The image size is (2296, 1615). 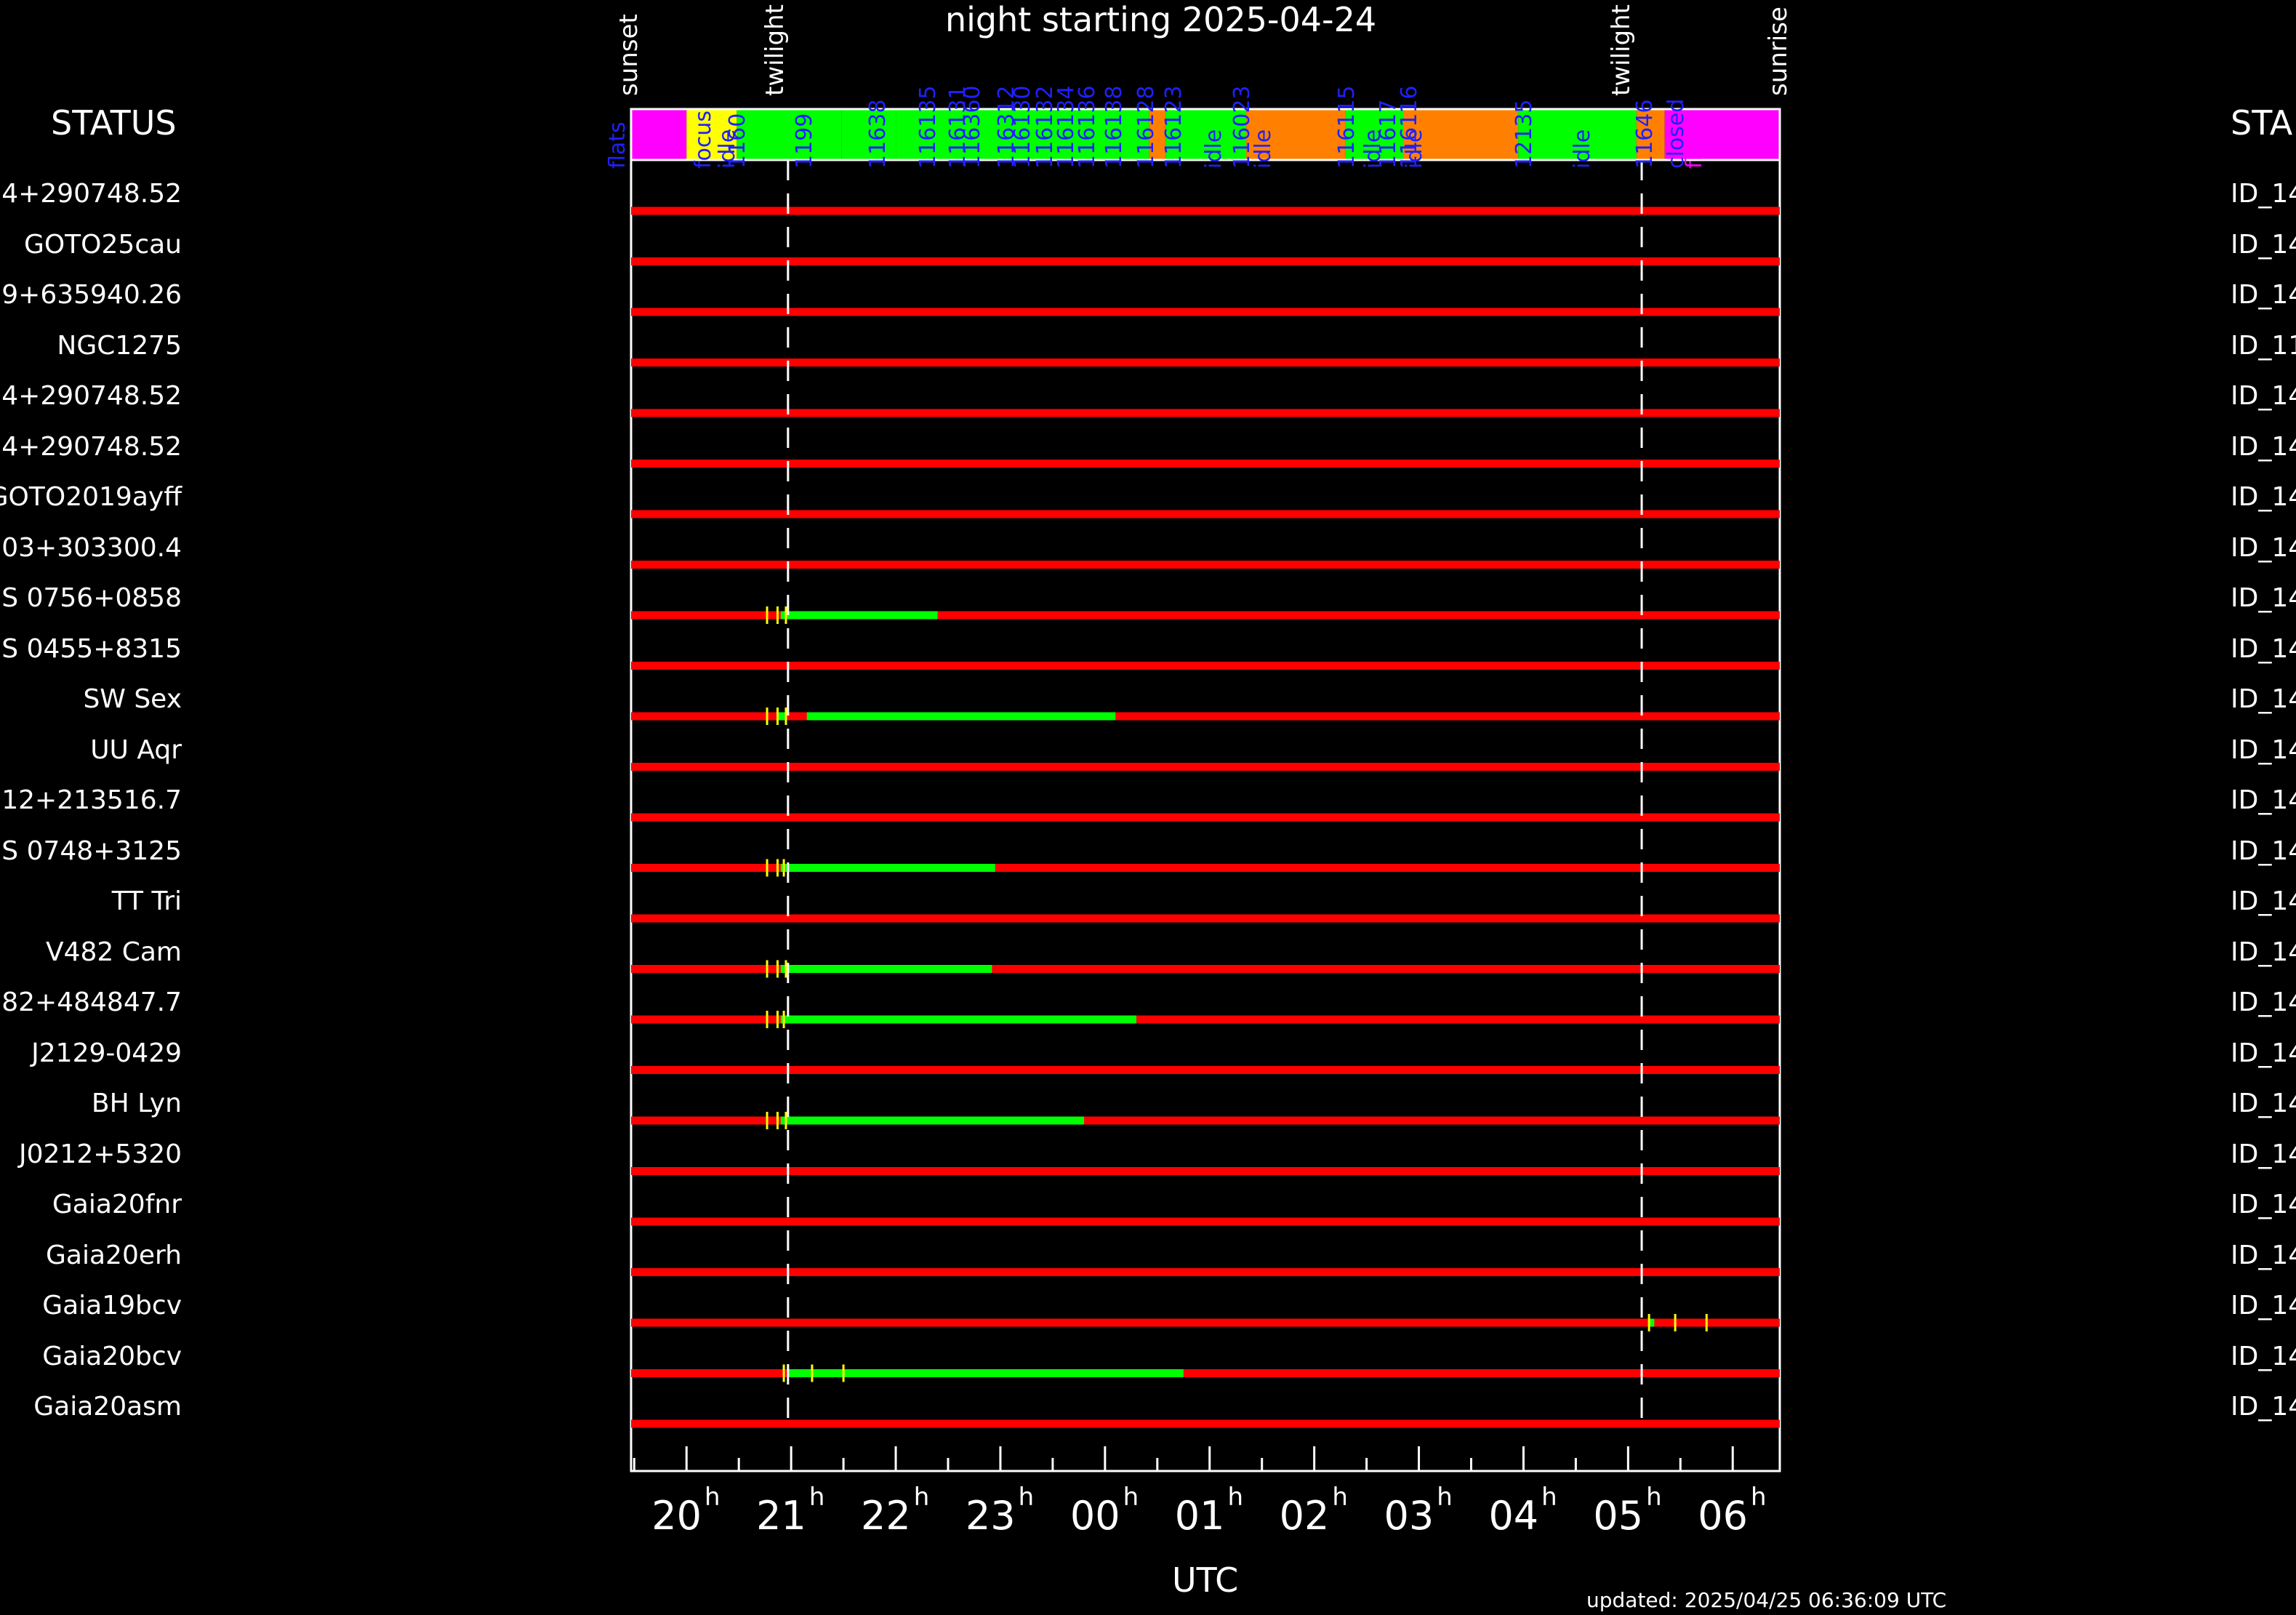 I want to click on target-name: UU Aqr, so click(x=136, y=750).